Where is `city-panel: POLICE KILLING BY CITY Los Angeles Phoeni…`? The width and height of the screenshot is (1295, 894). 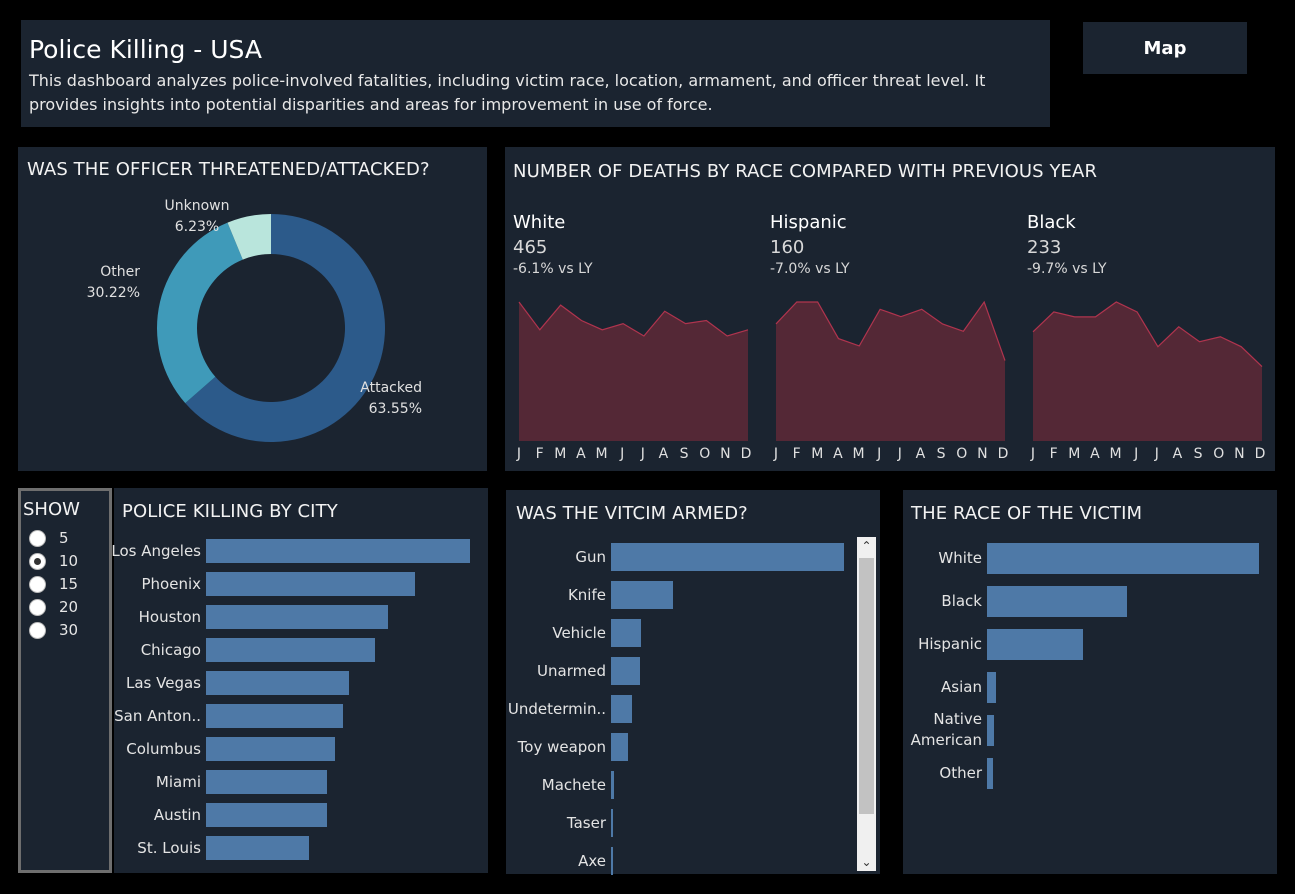 city-panel: POLICE KILLING BY CITY Los Angeles Phoeni… is located at coordinates (299, 680).